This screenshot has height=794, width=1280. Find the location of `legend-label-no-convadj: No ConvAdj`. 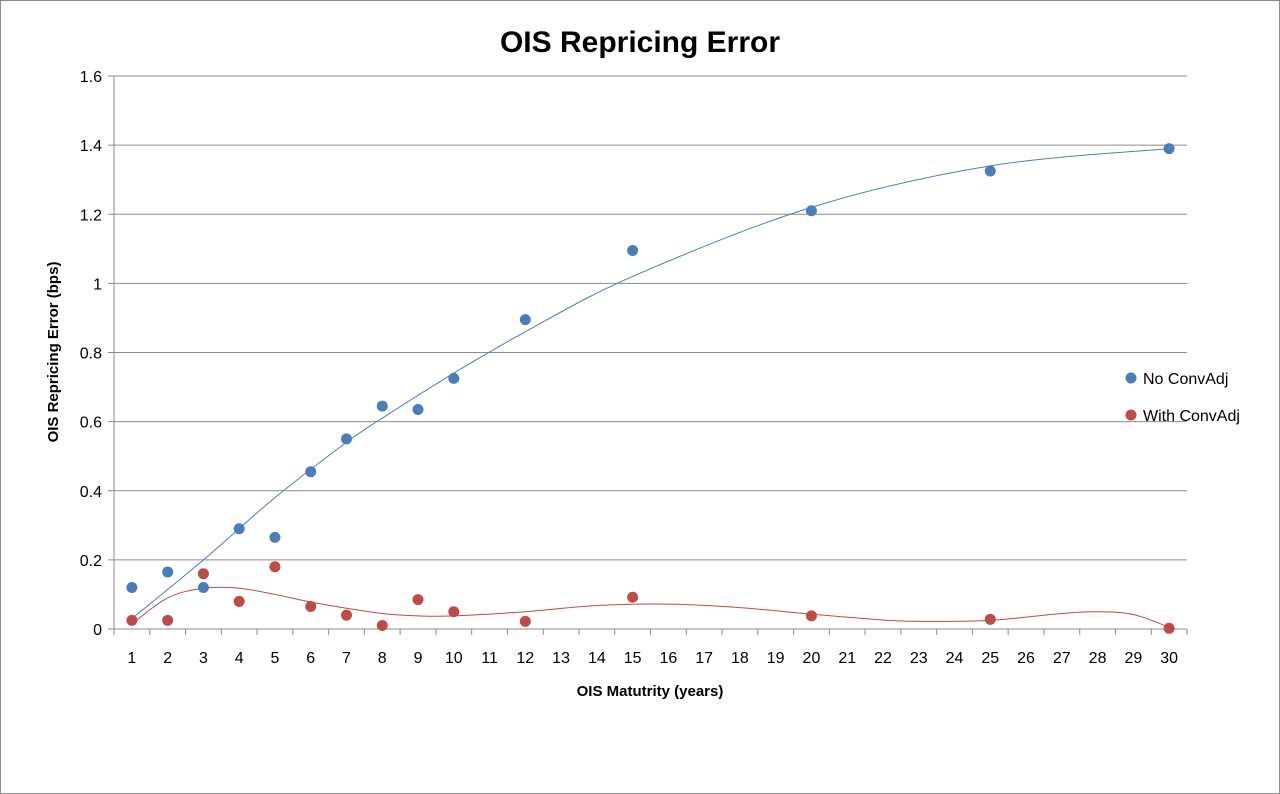

legend-label-no-convadj: No ConvAdj is located at coordinates (1185, 379).